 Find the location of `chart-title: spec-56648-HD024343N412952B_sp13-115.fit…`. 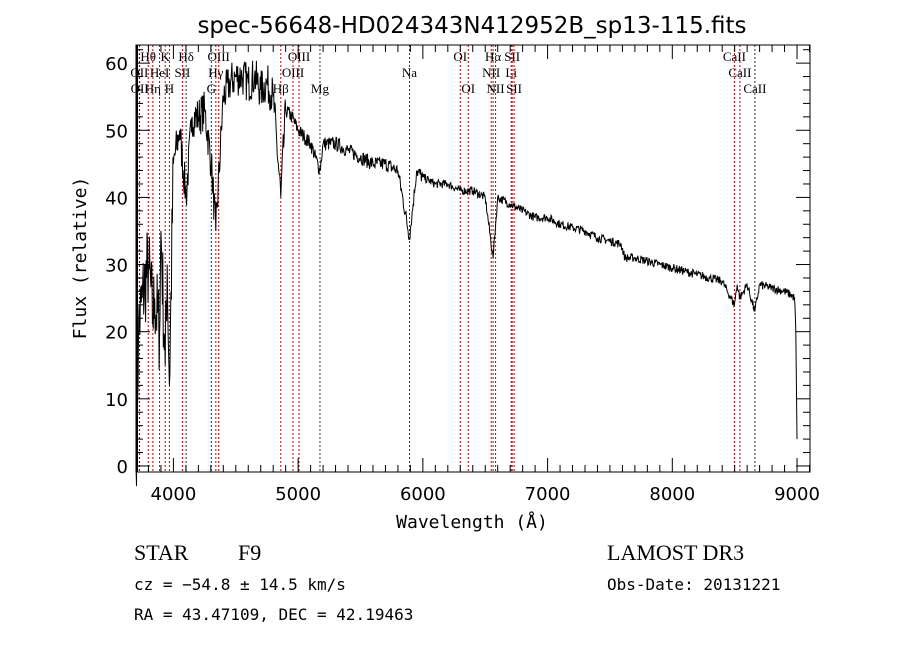

chart-title: spec-56648-HD024343N412952B_sp13-115.fit… is located at coordinates (471, 26).